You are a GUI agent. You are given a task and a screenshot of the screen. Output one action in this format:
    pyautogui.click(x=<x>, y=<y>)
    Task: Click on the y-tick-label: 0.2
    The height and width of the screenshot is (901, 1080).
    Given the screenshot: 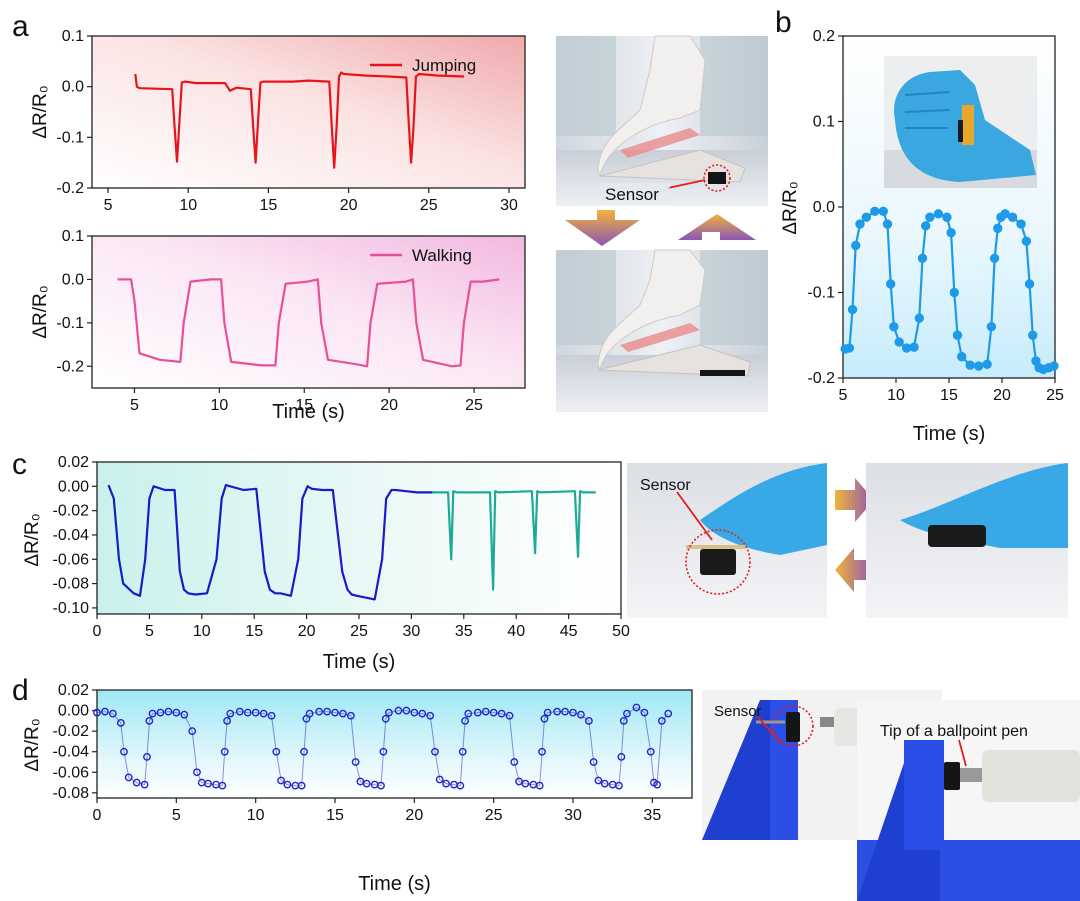 What is the action you would take?
    pyautogui.click(x=824, y=36)
    